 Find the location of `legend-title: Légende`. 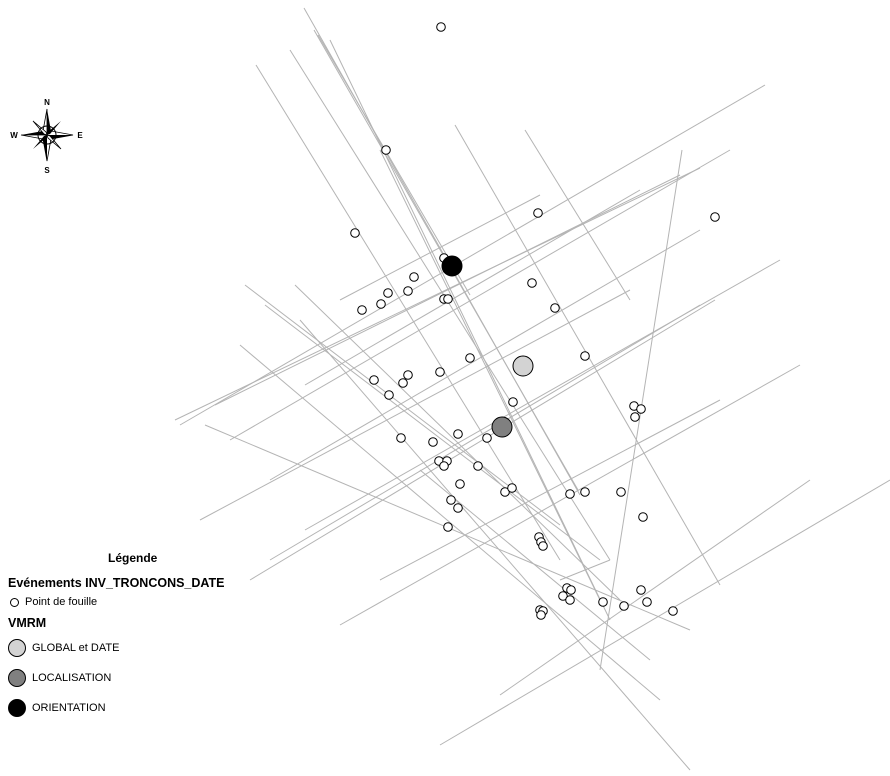

legend-title: Légende is located at coordinates (133, 558).